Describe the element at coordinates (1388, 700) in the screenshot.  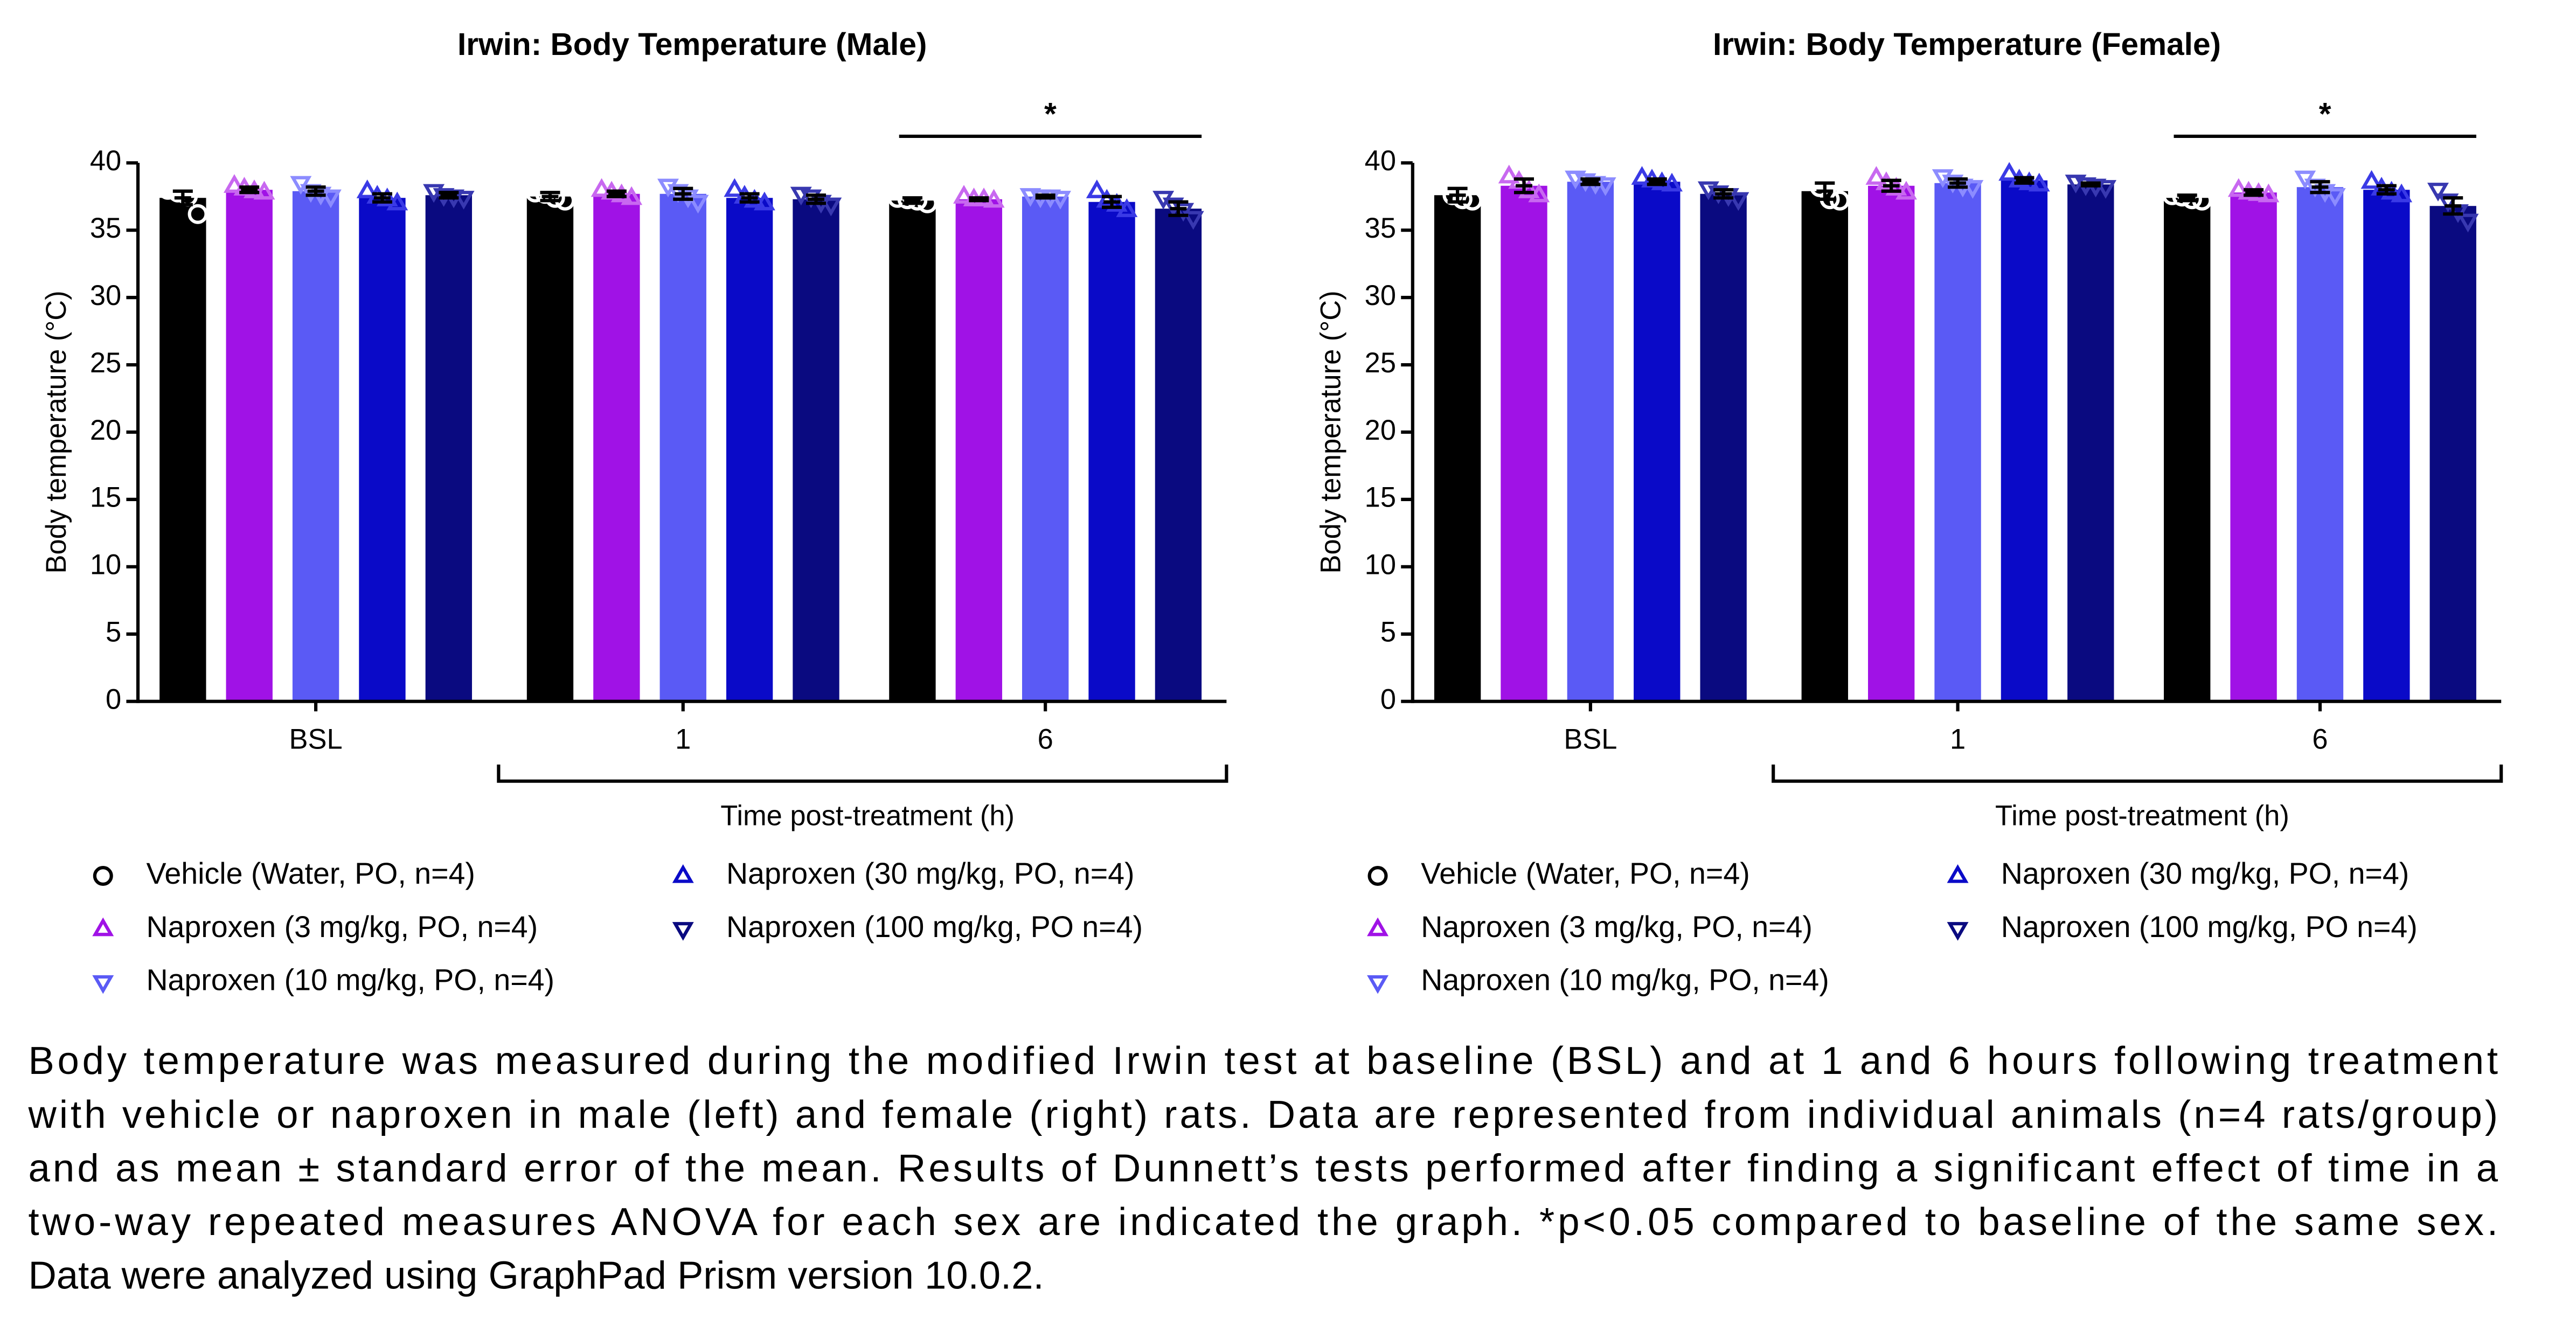
I see `y-tick-label: 0` at that location.